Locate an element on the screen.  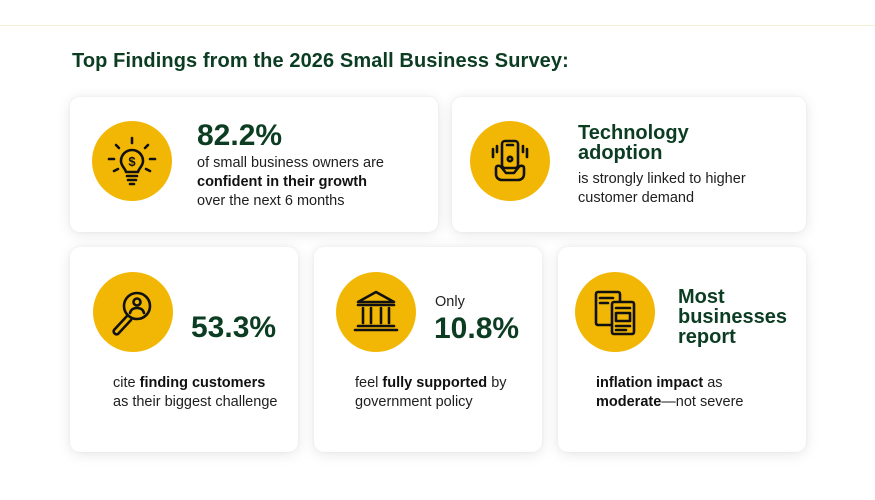
government-building-icon is located at coordinates (376, 312).